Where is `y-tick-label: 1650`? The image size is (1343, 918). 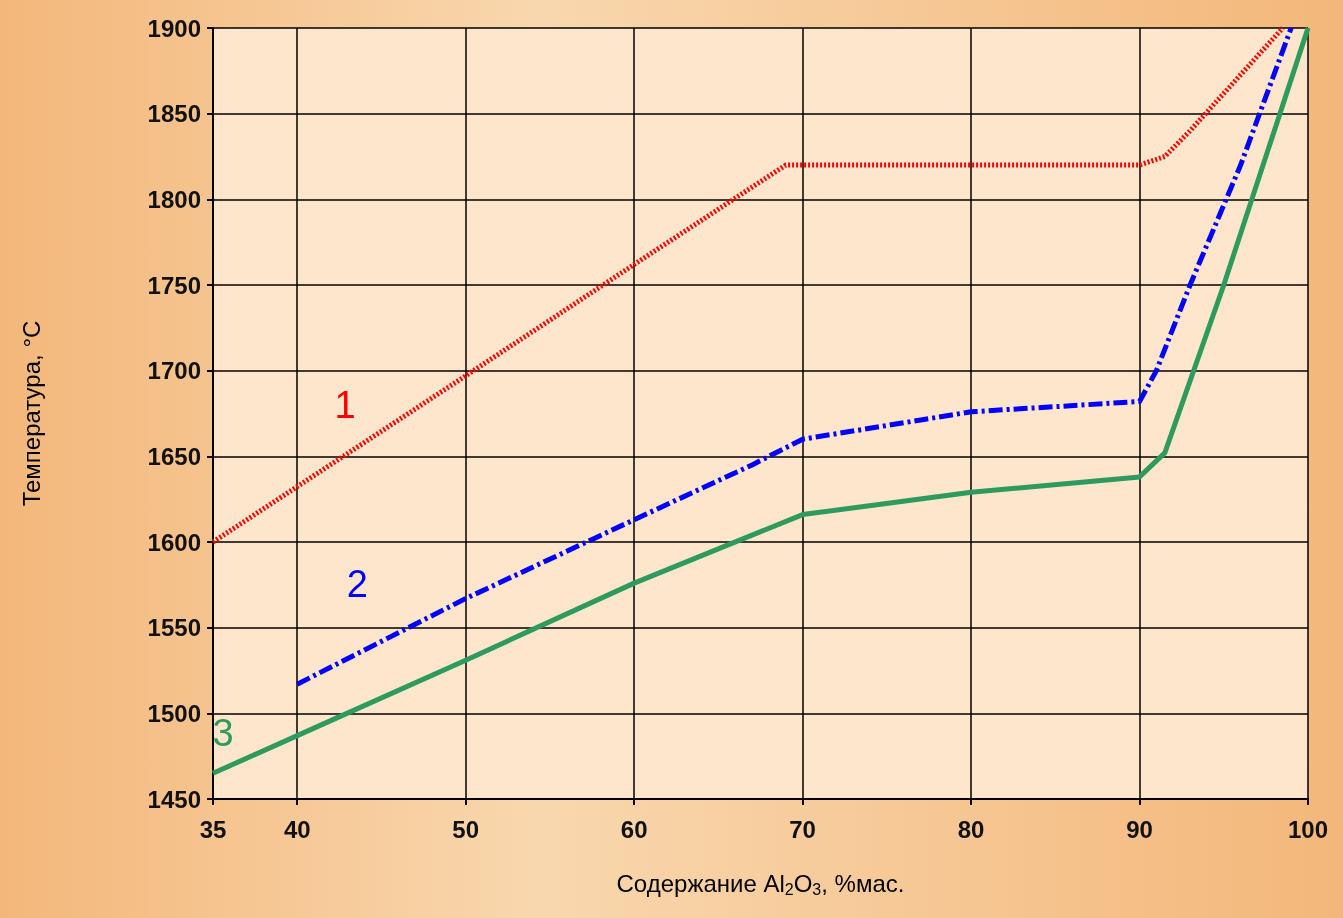
y-tick-label: 1650 is located at coordinates (174, 456).